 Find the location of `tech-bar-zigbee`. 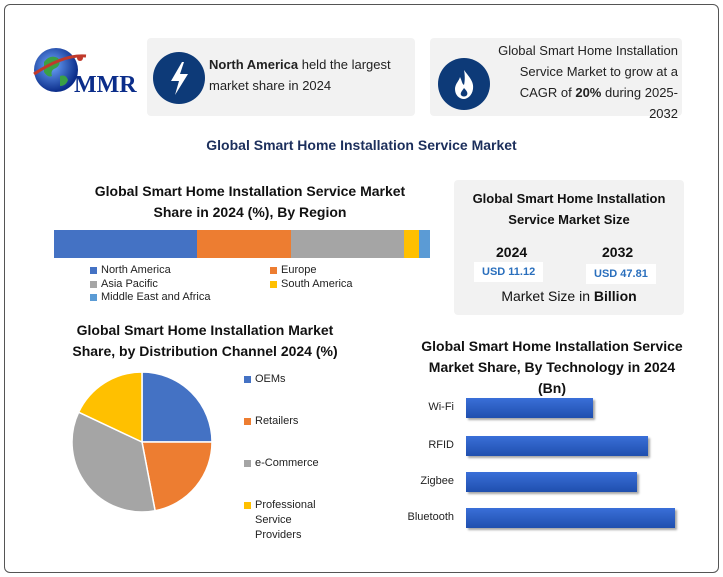

tech-bar-zigbee is located at coordinates (551, 482).